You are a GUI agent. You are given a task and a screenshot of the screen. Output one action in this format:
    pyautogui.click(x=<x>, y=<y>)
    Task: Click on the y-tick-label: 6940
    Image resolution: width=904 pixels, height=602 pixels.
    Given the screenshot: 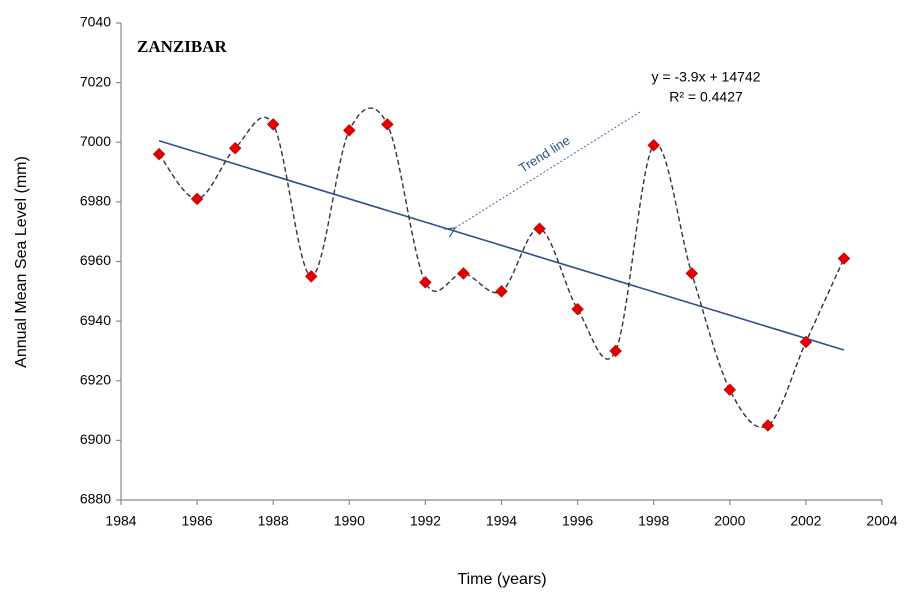 What is the action you would take?
    pyautogui.click(x=95, y=320)
    